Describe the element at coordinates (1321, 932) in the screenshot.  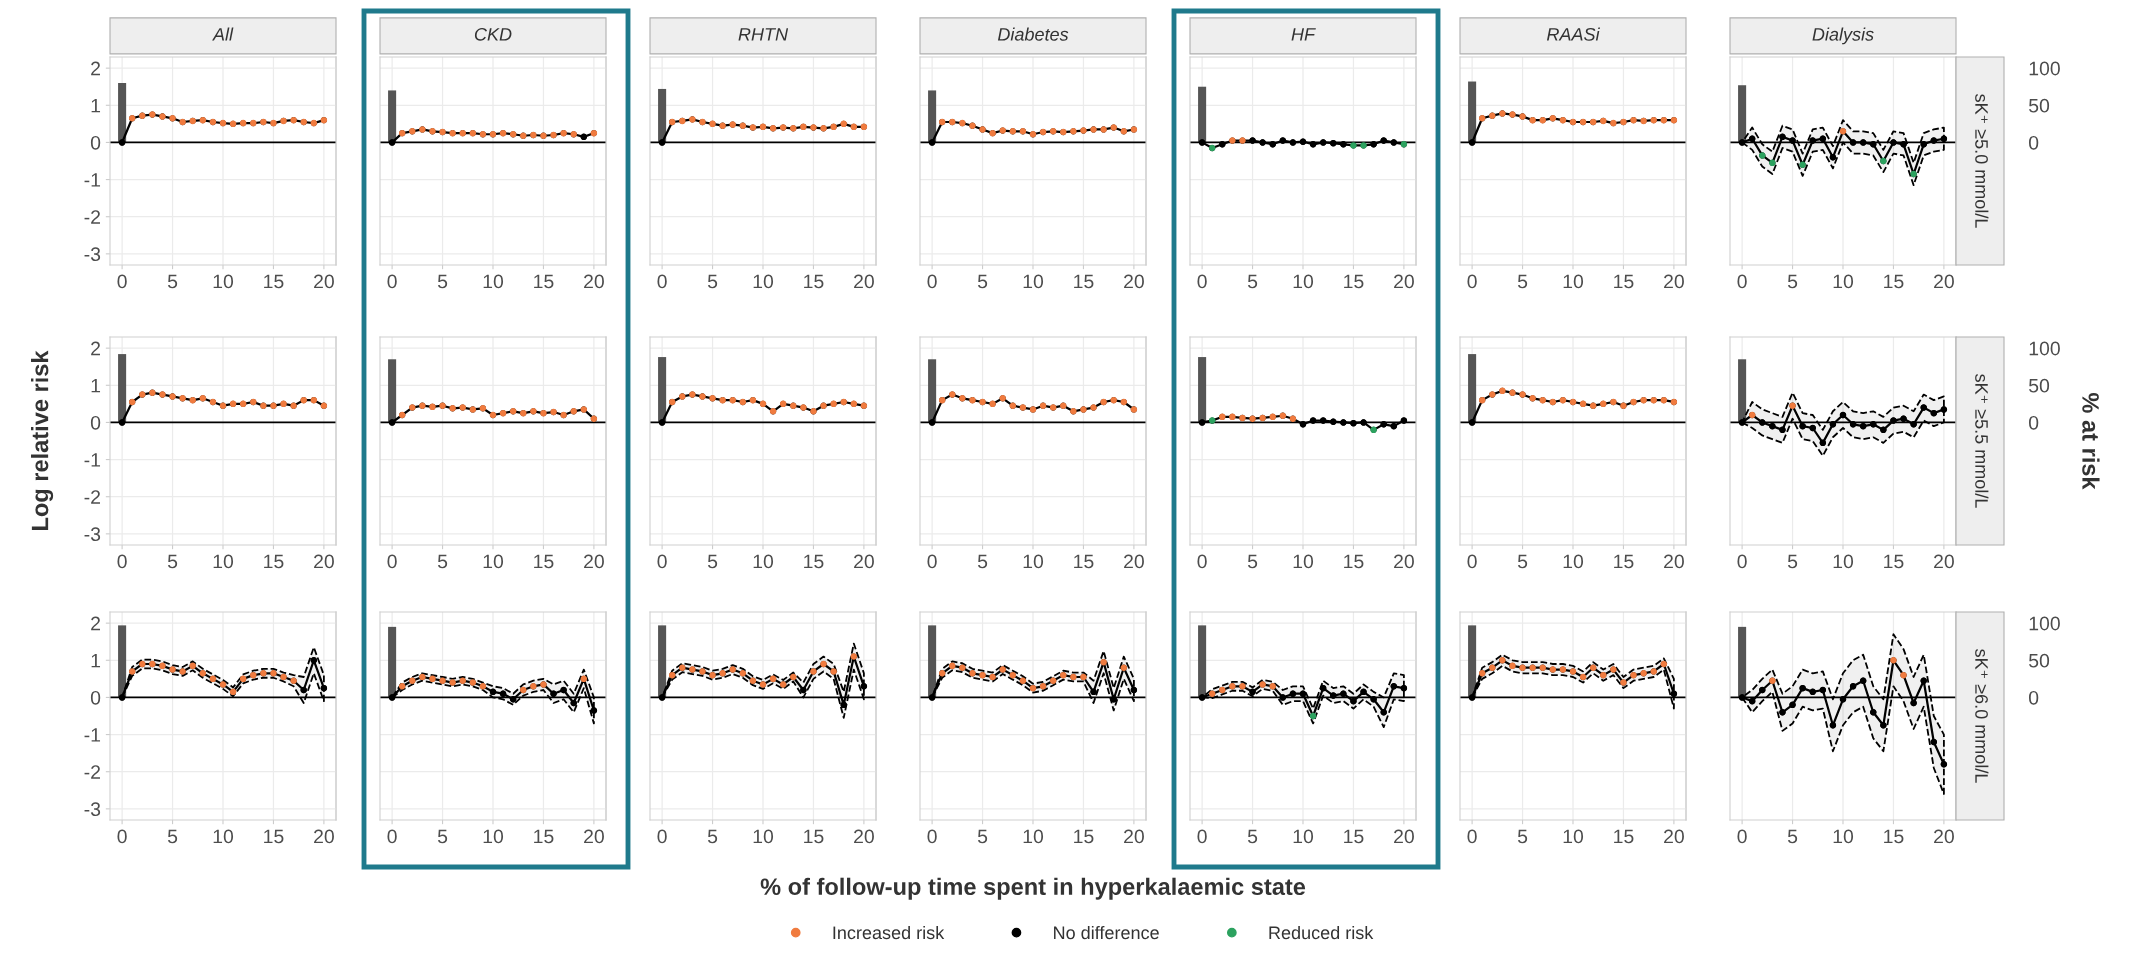
I see `legend-label: Reduced risk` at that location.